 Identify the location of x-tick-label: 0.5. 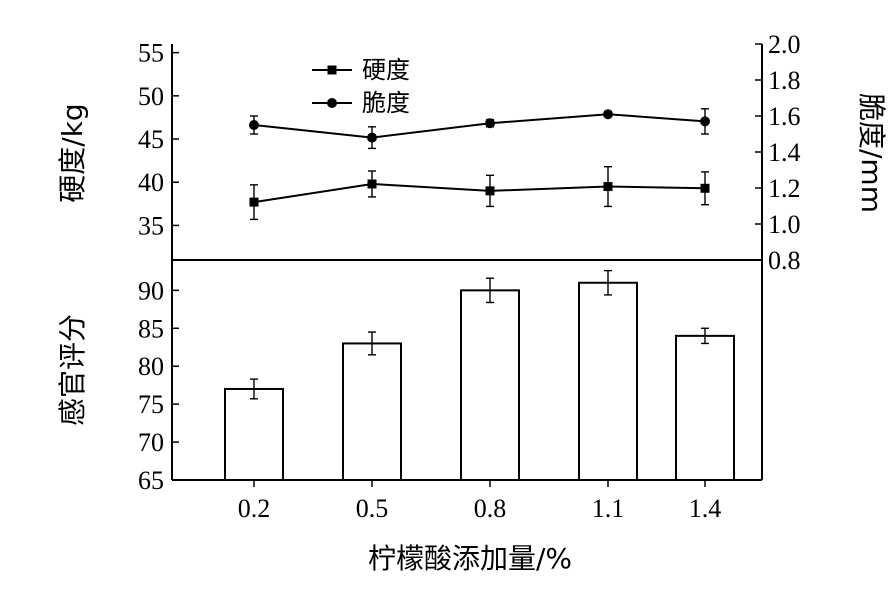
(372, 508).